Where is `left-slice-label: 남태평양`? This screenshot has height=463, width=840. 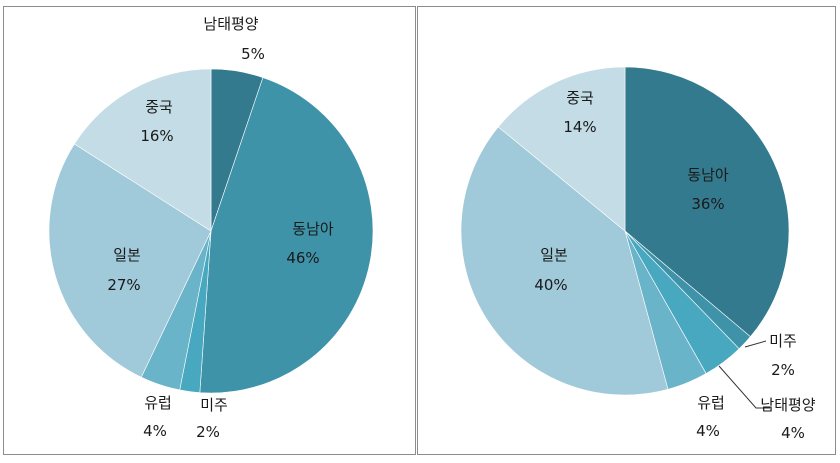 left-slice-label: 남태평양 is located at coordinates (230, 24).